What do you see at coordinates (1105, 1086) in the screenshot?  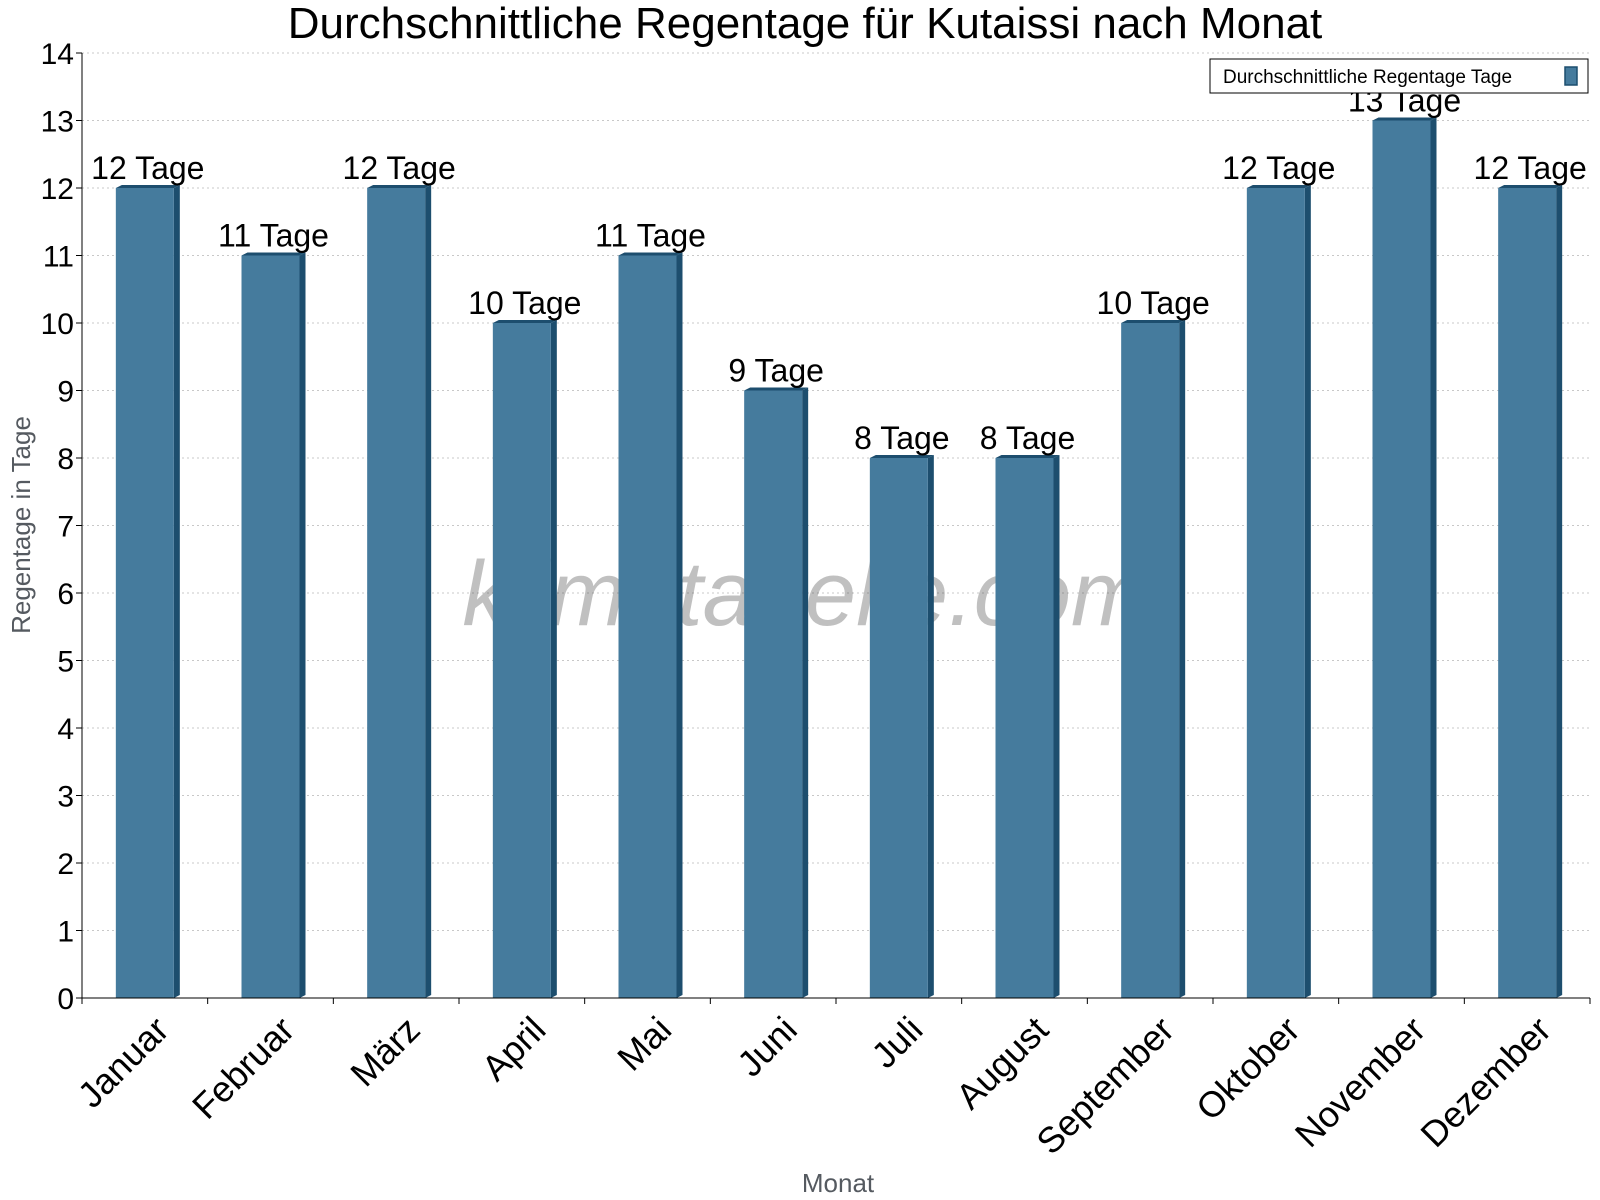 I see `x-tick-label: September` at bounding box center [1105, 1086].